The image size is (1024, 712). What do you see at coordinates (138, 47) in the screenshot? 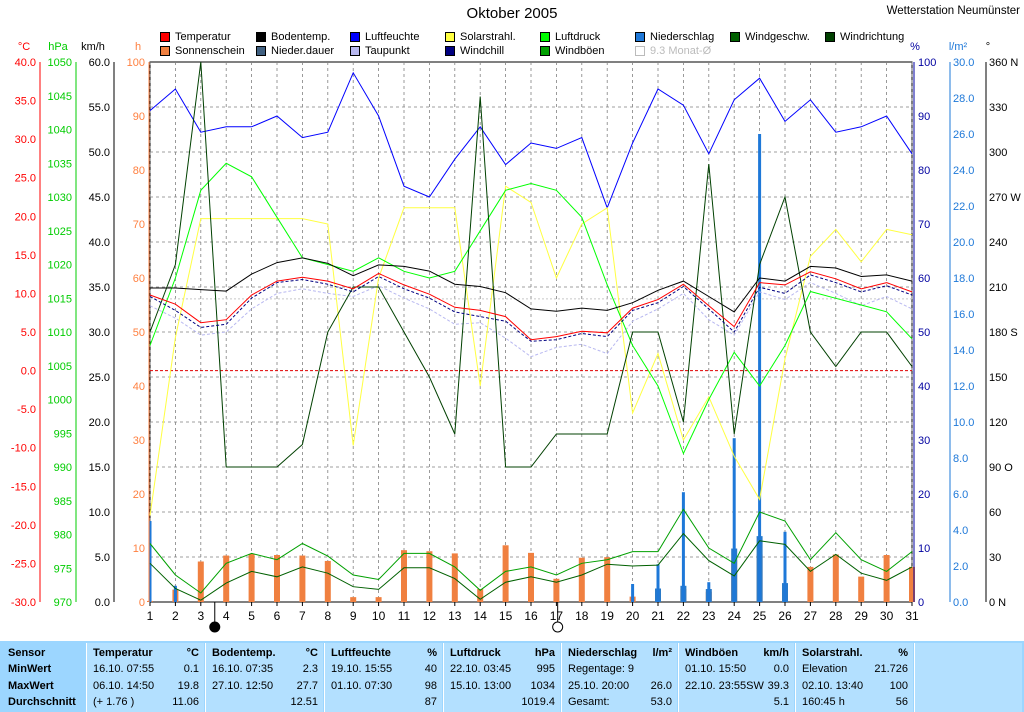
I see `axis-unit-hours: h` at bounding box center [138, 47].